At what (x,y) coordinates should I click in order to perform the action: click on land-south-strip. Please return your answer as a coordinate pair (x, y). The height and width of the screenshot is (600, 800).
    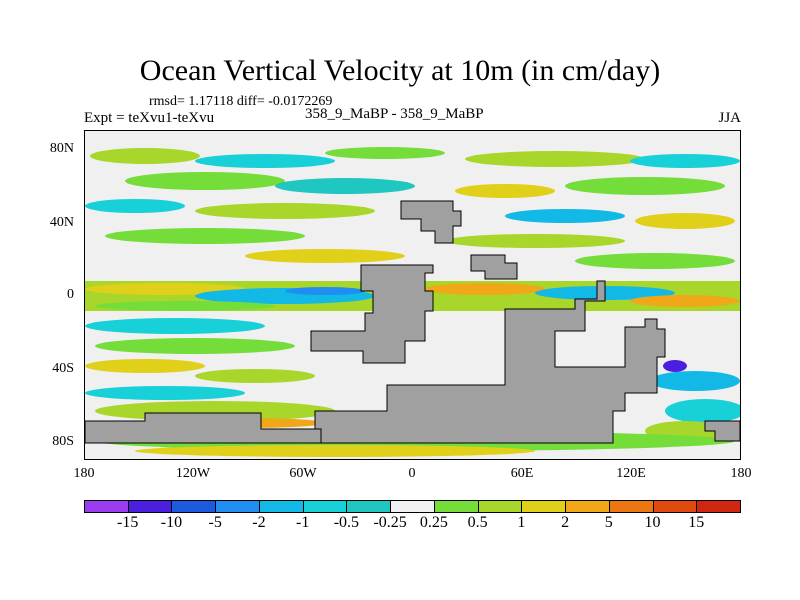
    Looking at the image, I should click on (203, 428).